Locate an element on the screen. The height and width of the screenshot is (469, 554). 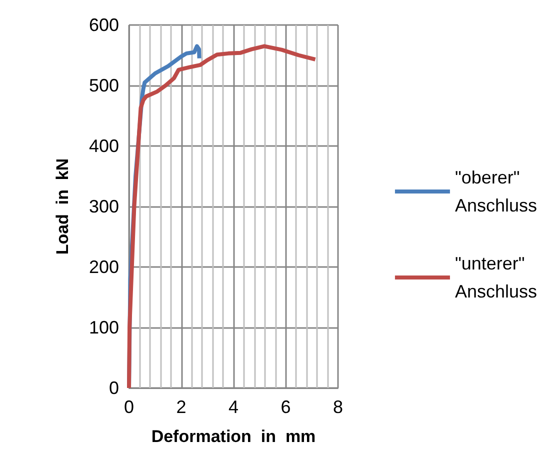
x-tick-label: 8 is located at coordinates (338, 407).